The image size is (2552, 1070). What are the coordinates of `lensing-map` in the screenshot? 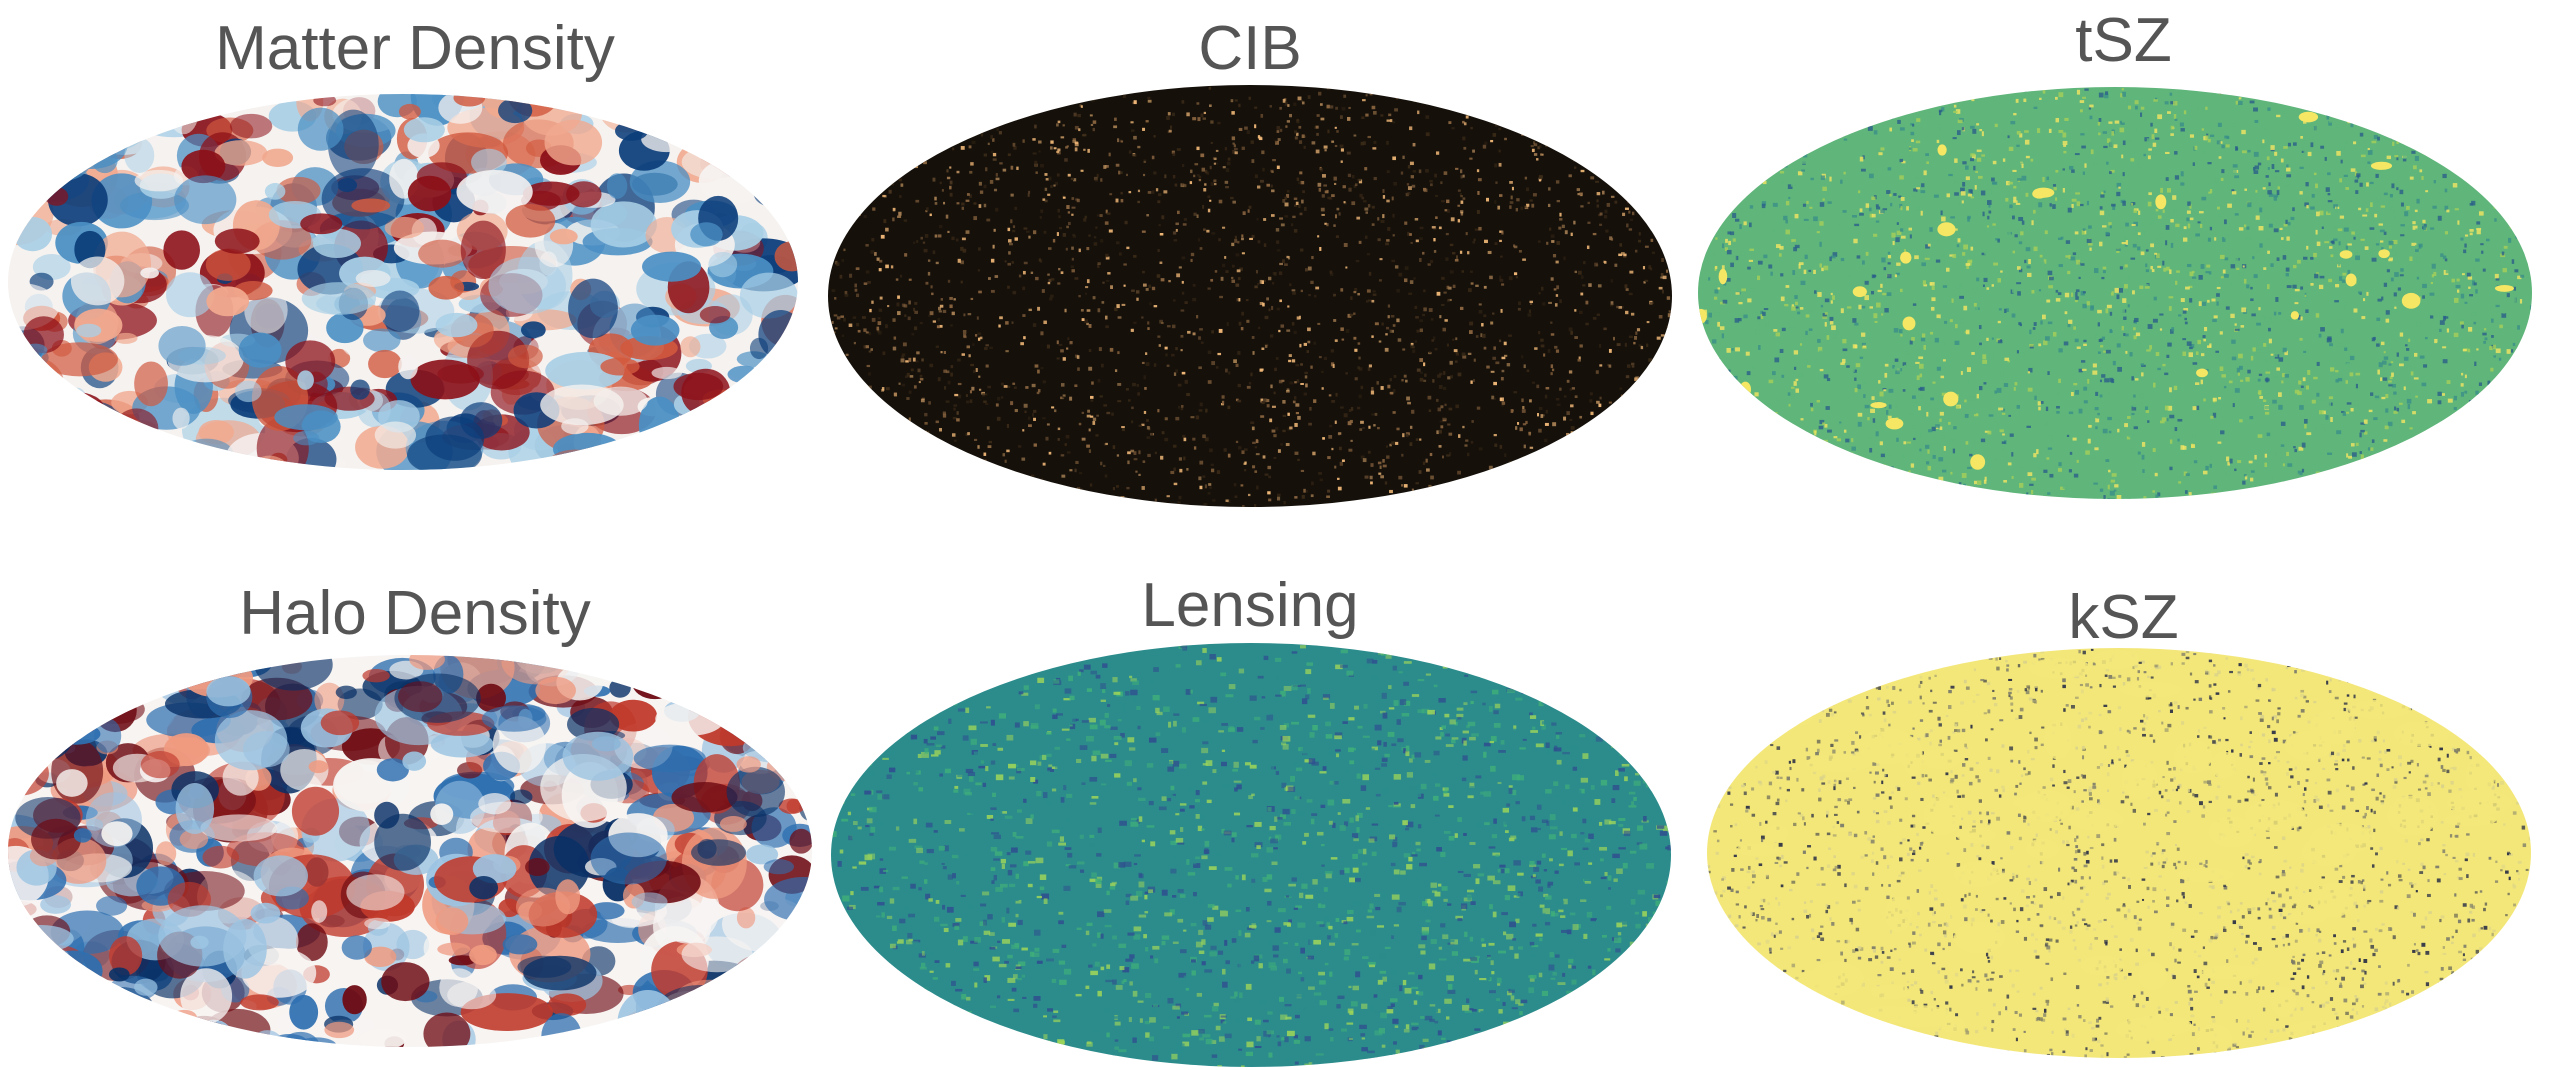 It's located at (1251, 855).